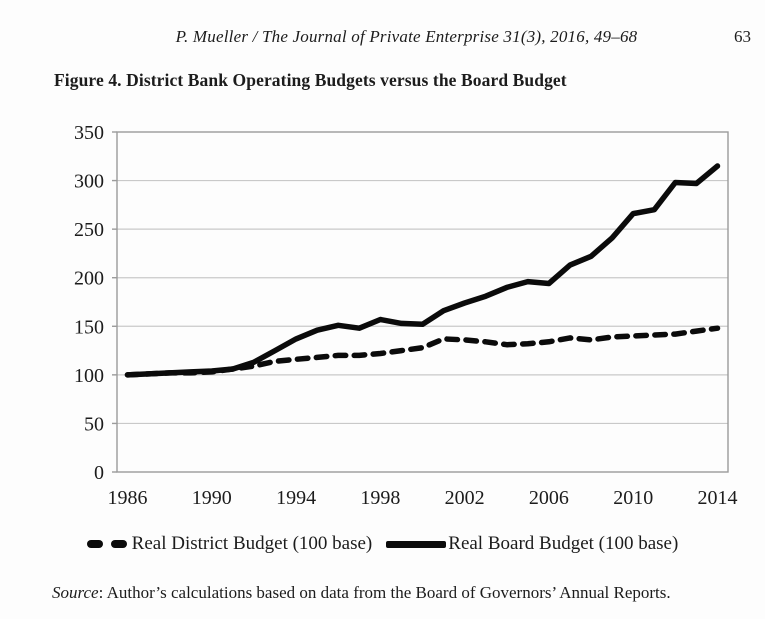 The width and height of the screenshot is (765, 619). I want to click on y-tick-label: 50, so click(94, 424).